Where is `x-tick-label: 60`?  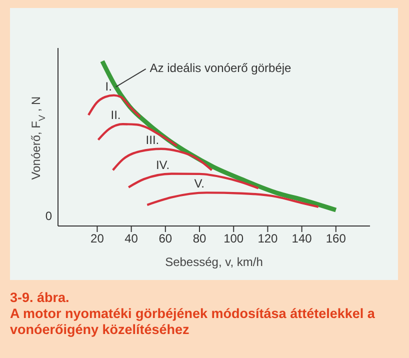
x-tick-label: 60 is located at coordinates (165, 239).